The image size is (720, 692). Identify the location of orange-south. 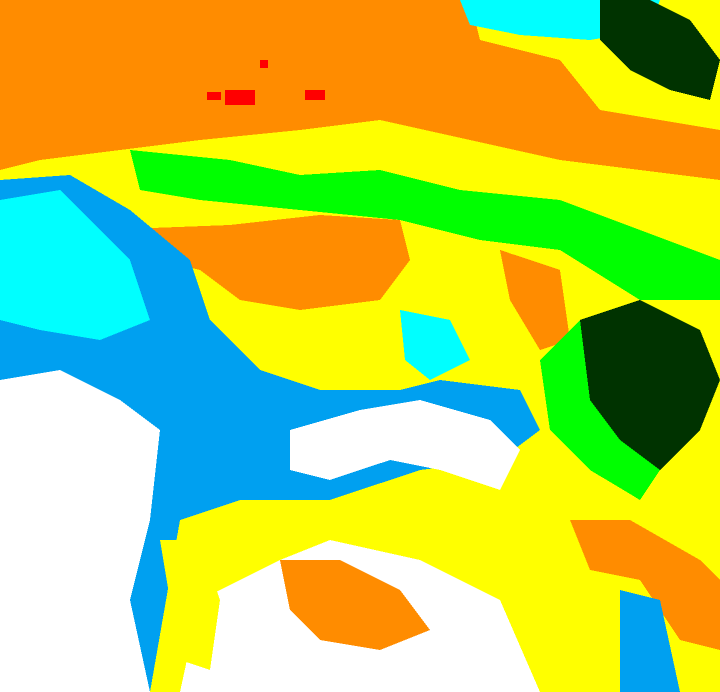
(355, 605).